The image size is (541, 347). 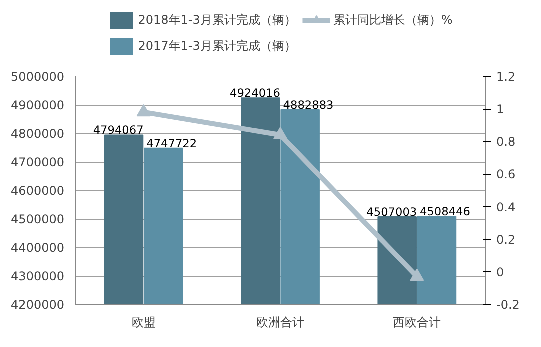 I want to click on data-label: 4747722, so click(x=172, y=143).